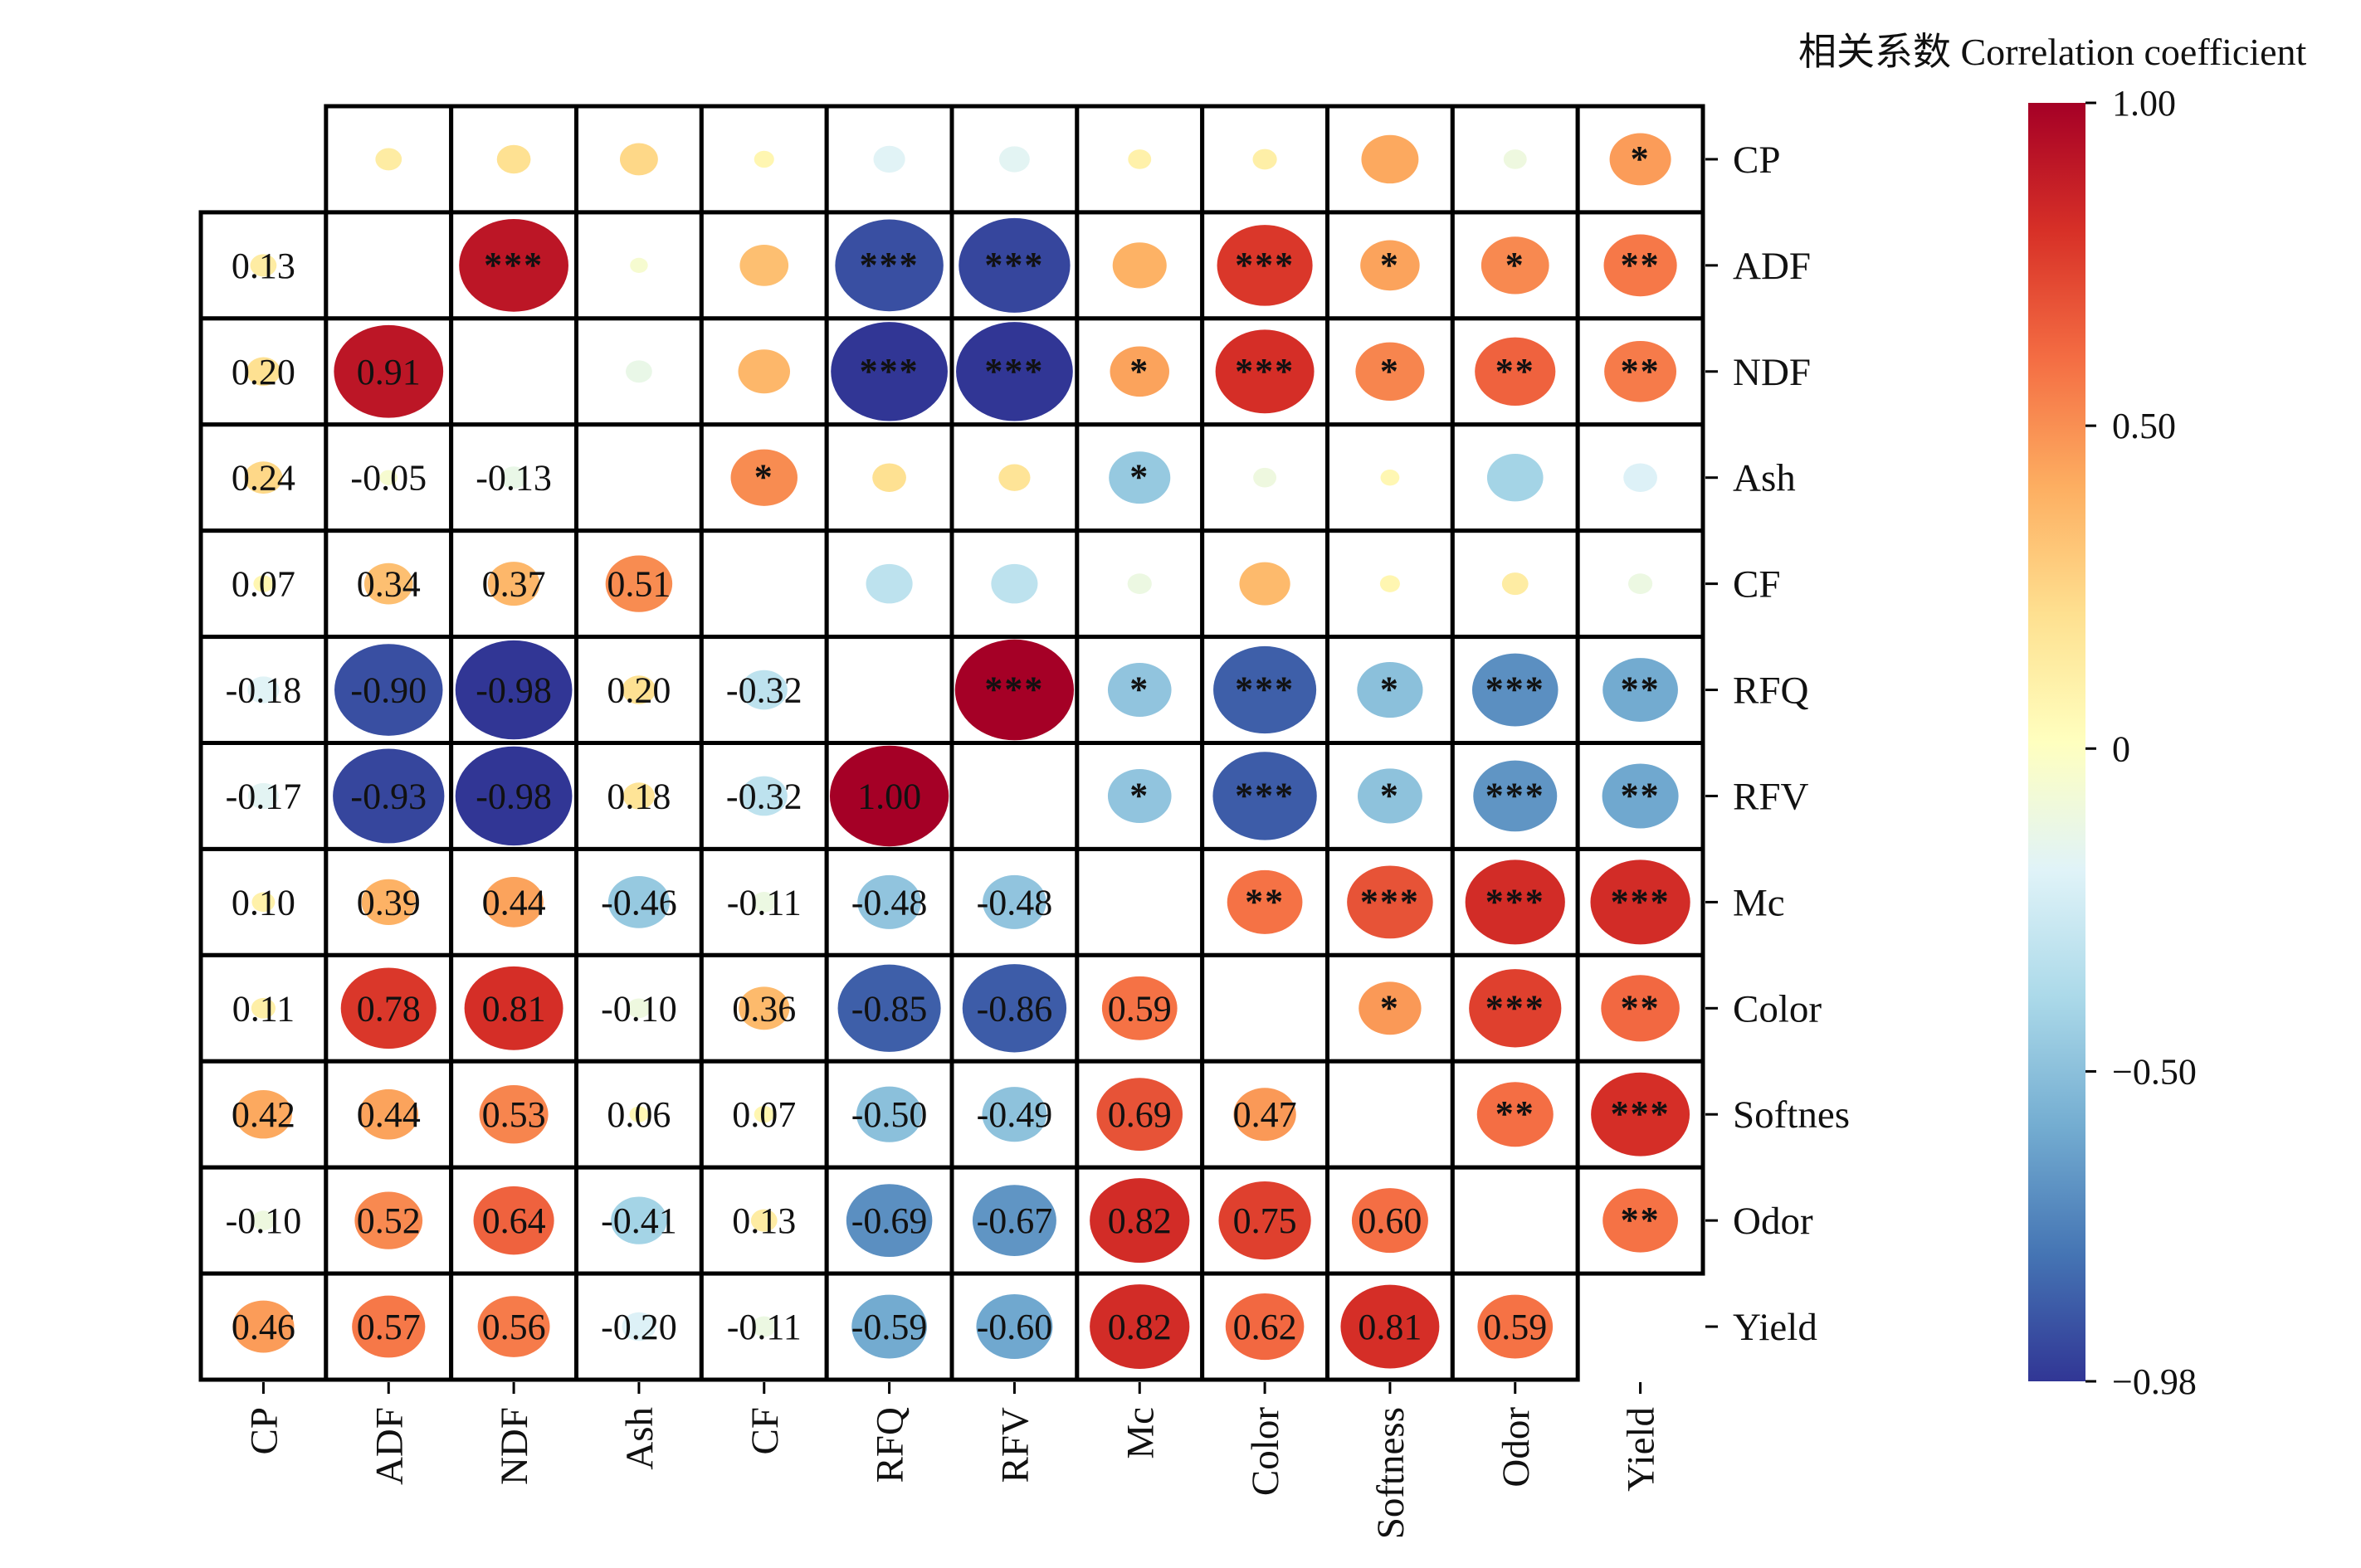 This screenshot has height=1568, width=2361. I want to click on matrix-cell: -0.85, so click(889, 1008).